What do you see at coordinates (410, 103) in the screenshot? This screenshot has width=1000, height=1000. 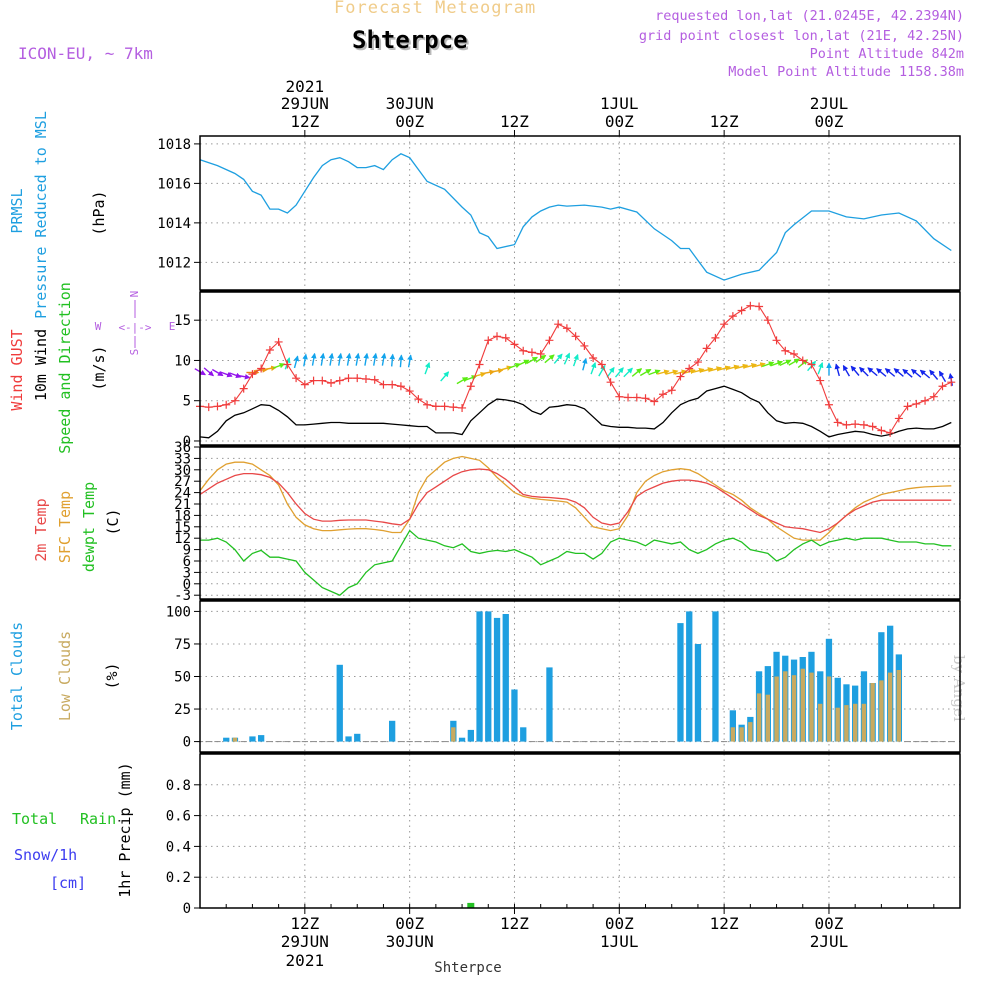 I see `x-label-top-date: 30JUN` at bounding box center [410, 103].